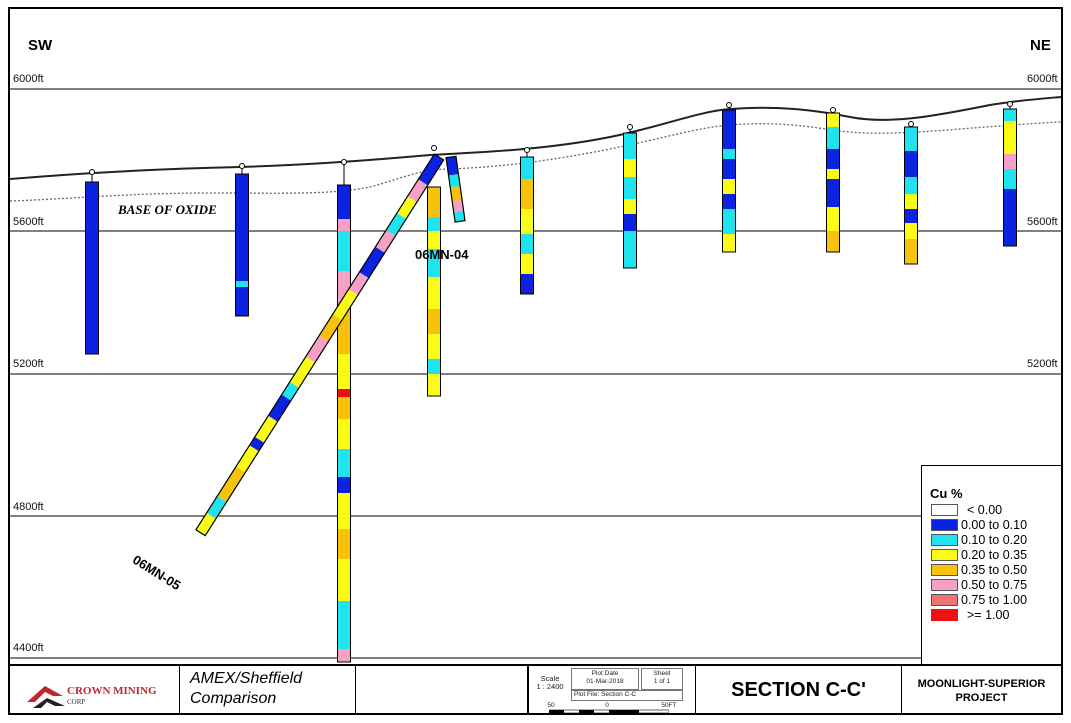 The height and width of the screenshot is (723, 1071). I want to click on topography-line, so click(535, 138).